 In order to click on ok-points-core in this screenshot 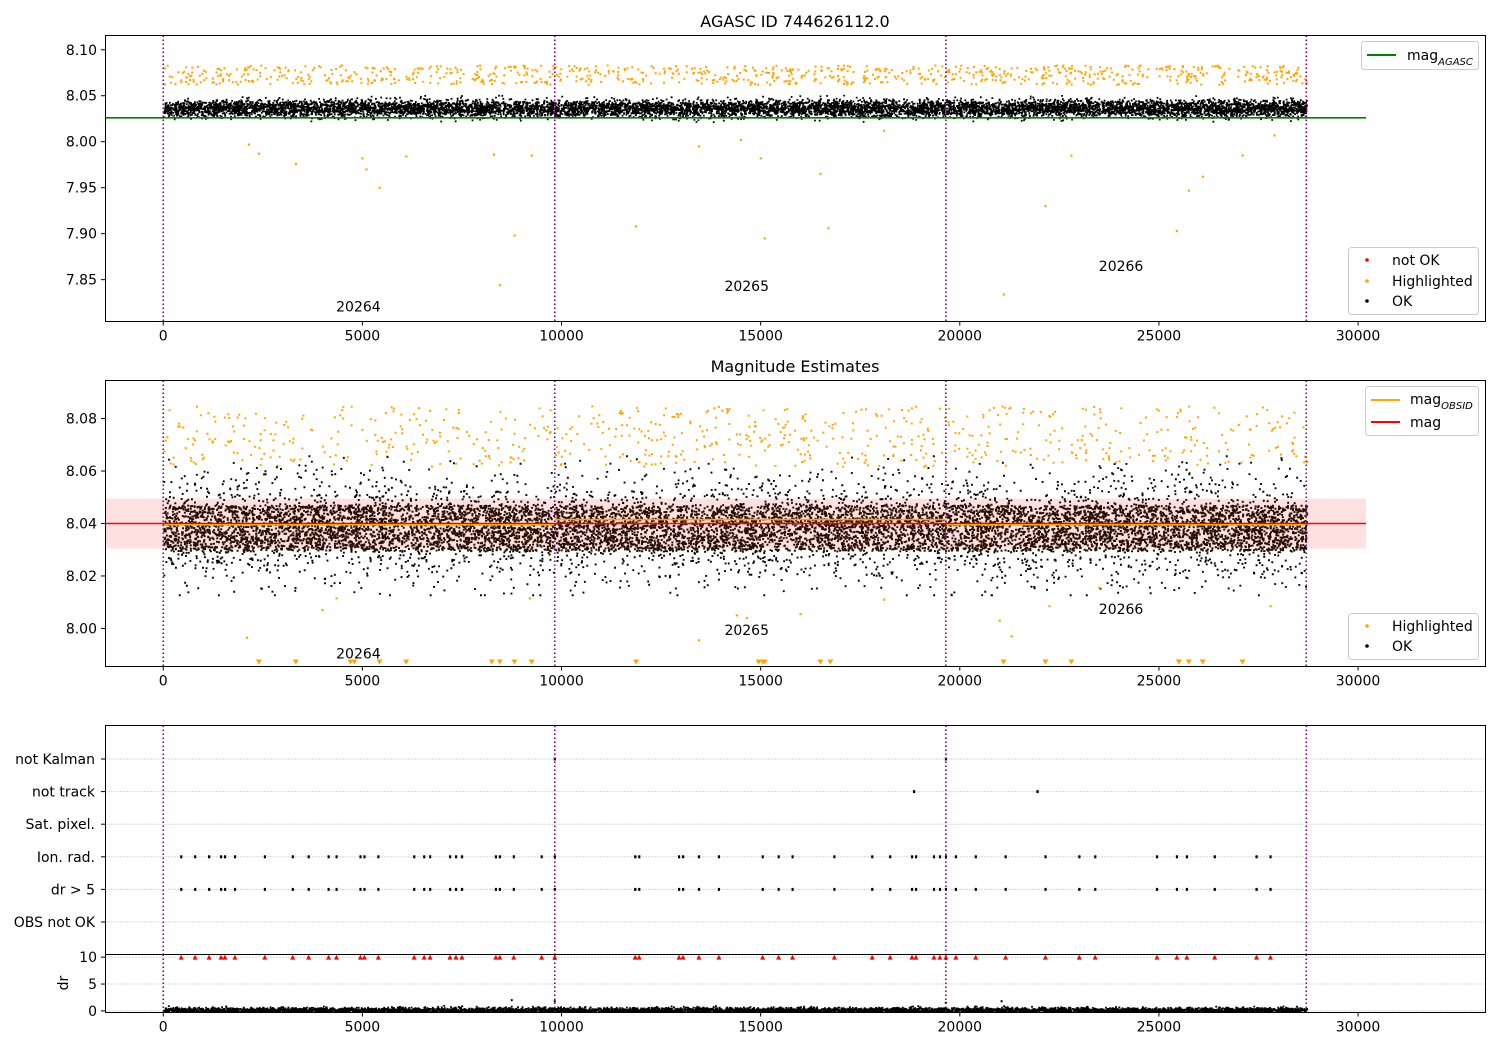, I will do `click(736, 528)`.